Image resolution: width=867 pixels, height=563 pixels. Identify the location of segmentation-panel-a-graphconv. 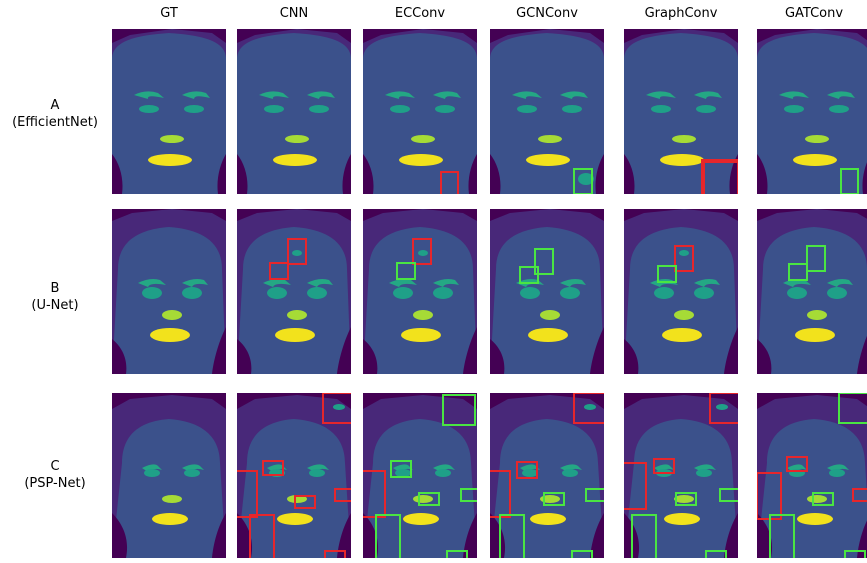
(681, 111).